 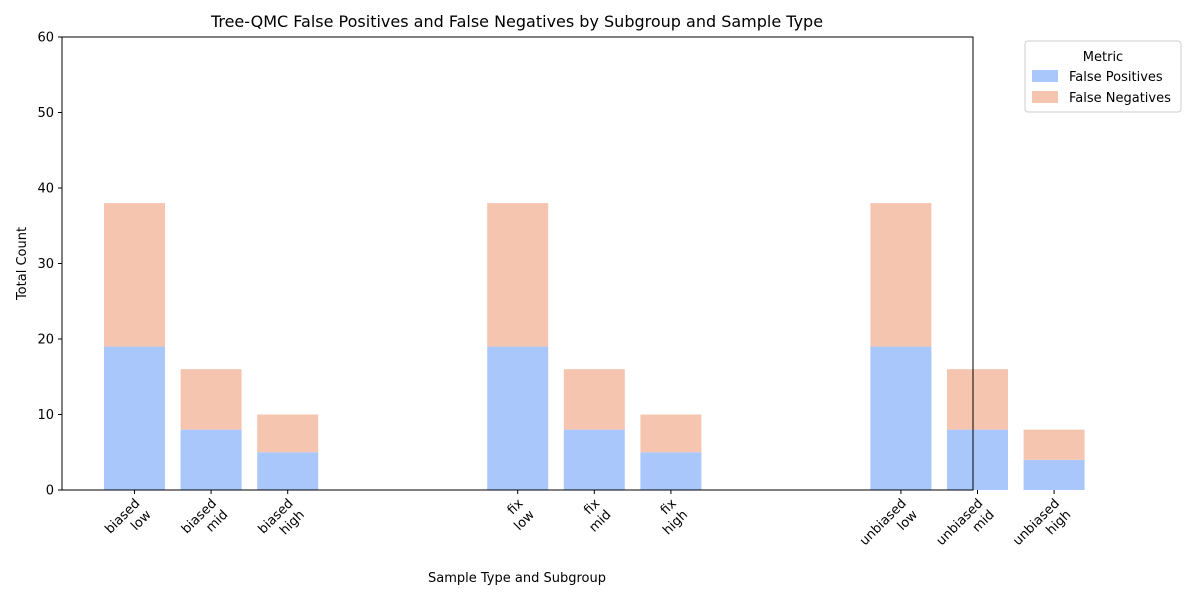 I want to click on y-tick-label: 0, so click(x=50, y=491).